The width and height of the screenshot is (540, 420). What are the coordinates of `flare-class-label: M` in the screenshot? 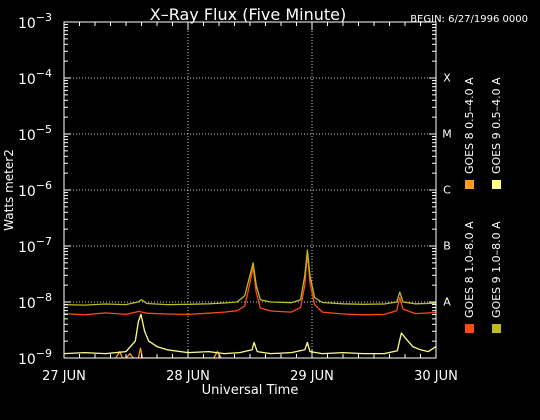 It's located at (447, 134).